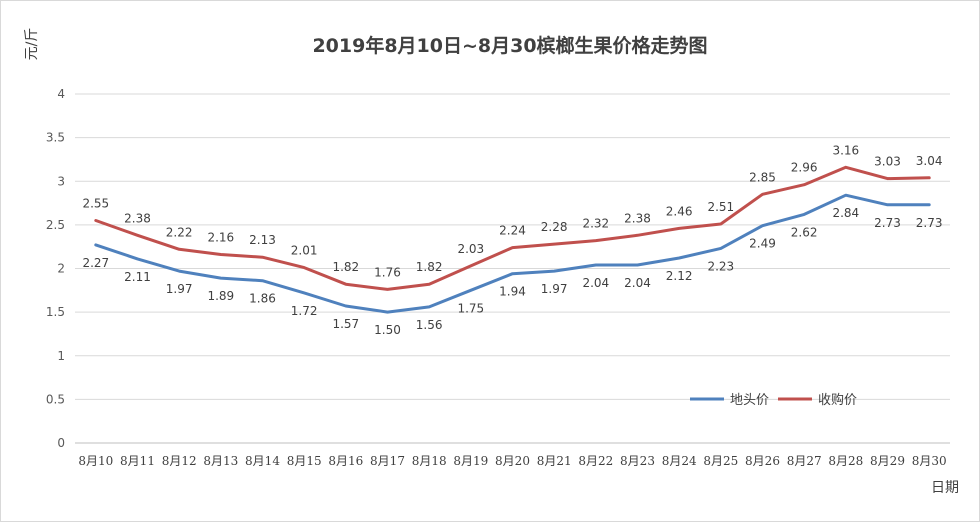 The height and width of the screenshot is (522, 980). What do you see at coordinates (387, 272) in the screenshot?
I see `data-label: 1.76` at bounding box center [387, 272].